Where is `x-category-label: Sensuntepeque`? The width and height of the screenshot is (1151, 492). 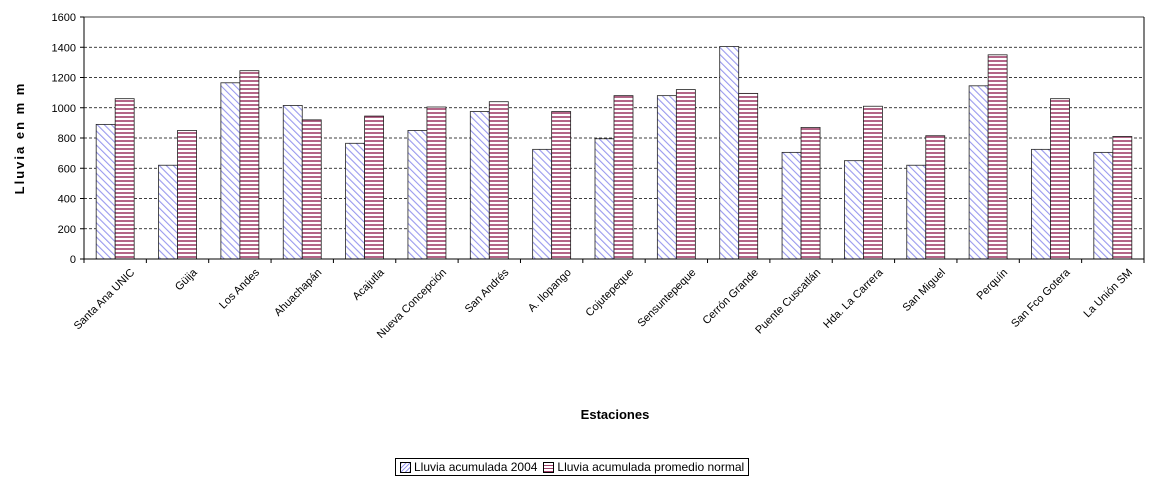
x-category-label: Sensuntepeque is located at coordinates (666, 298).